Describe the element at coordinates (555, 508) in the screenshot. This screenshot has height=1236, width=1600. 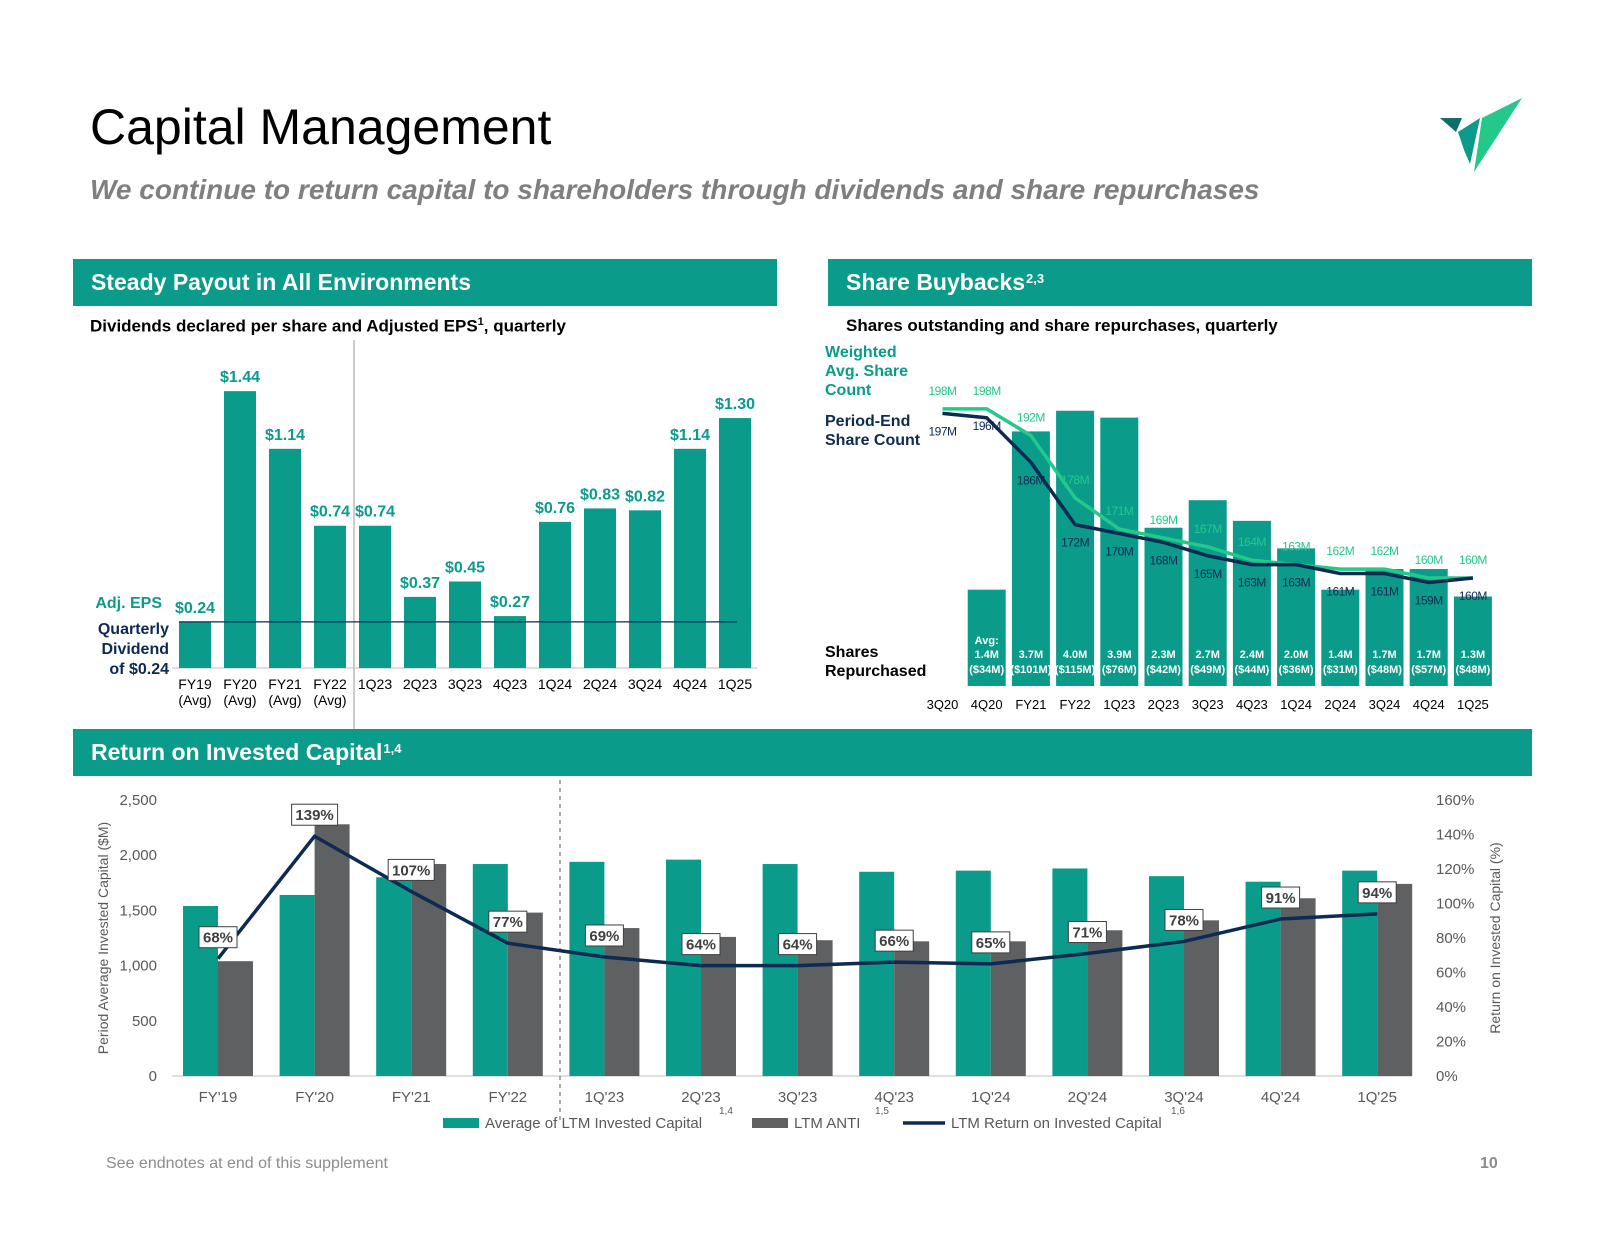
I see `eps-data-label: $0.76` at that location.